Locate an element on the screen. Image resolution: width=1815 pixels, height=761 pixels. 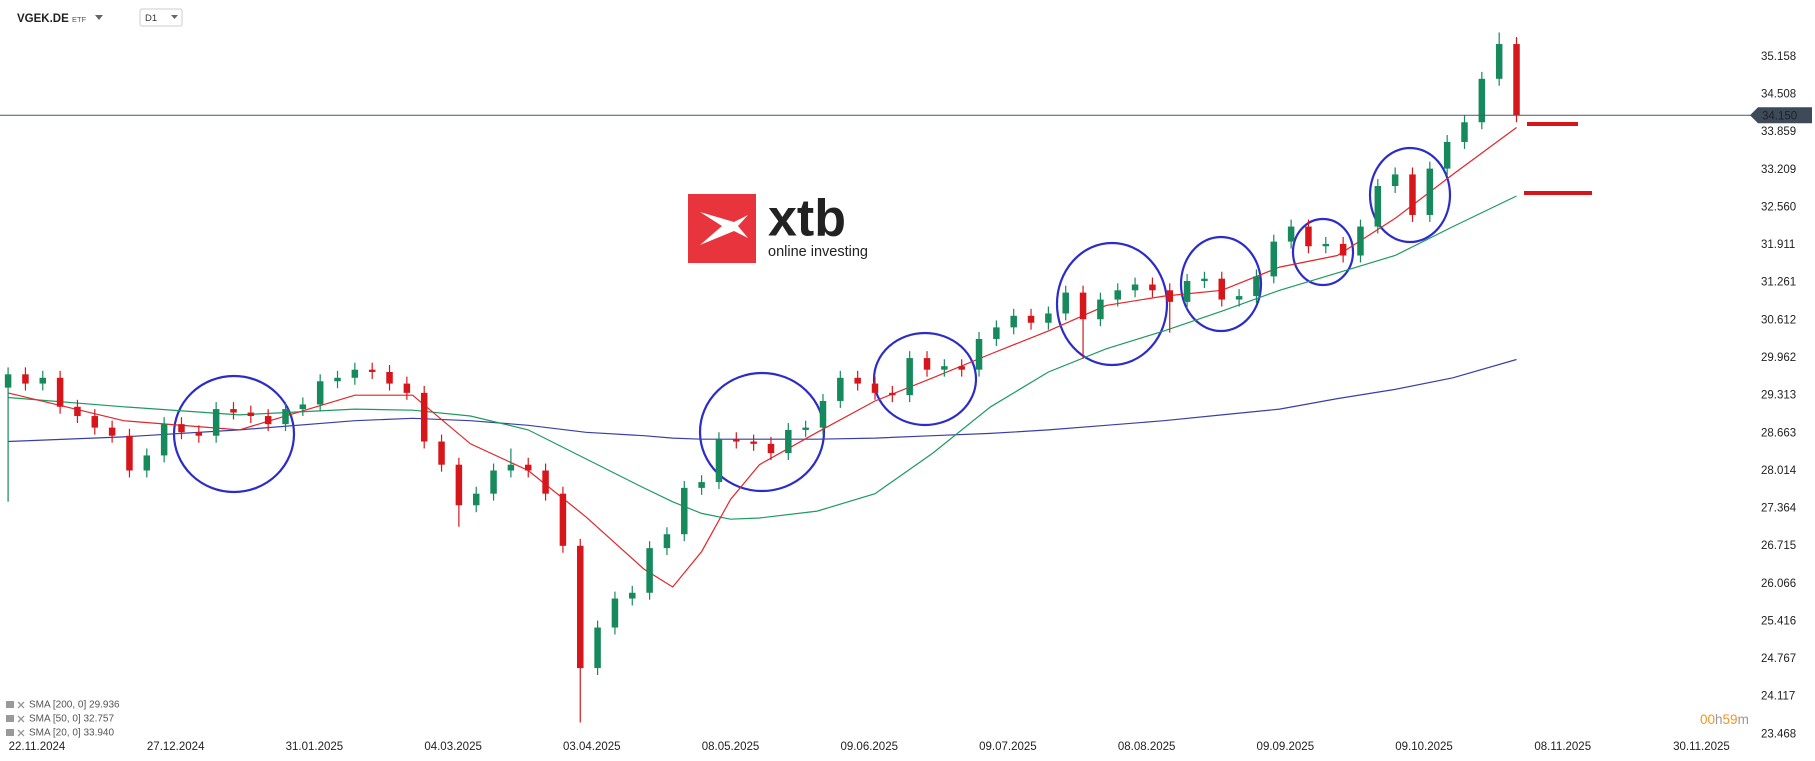
legend-entry: SMA [200, 0] 29.936 is located at coordinates (74, 705).